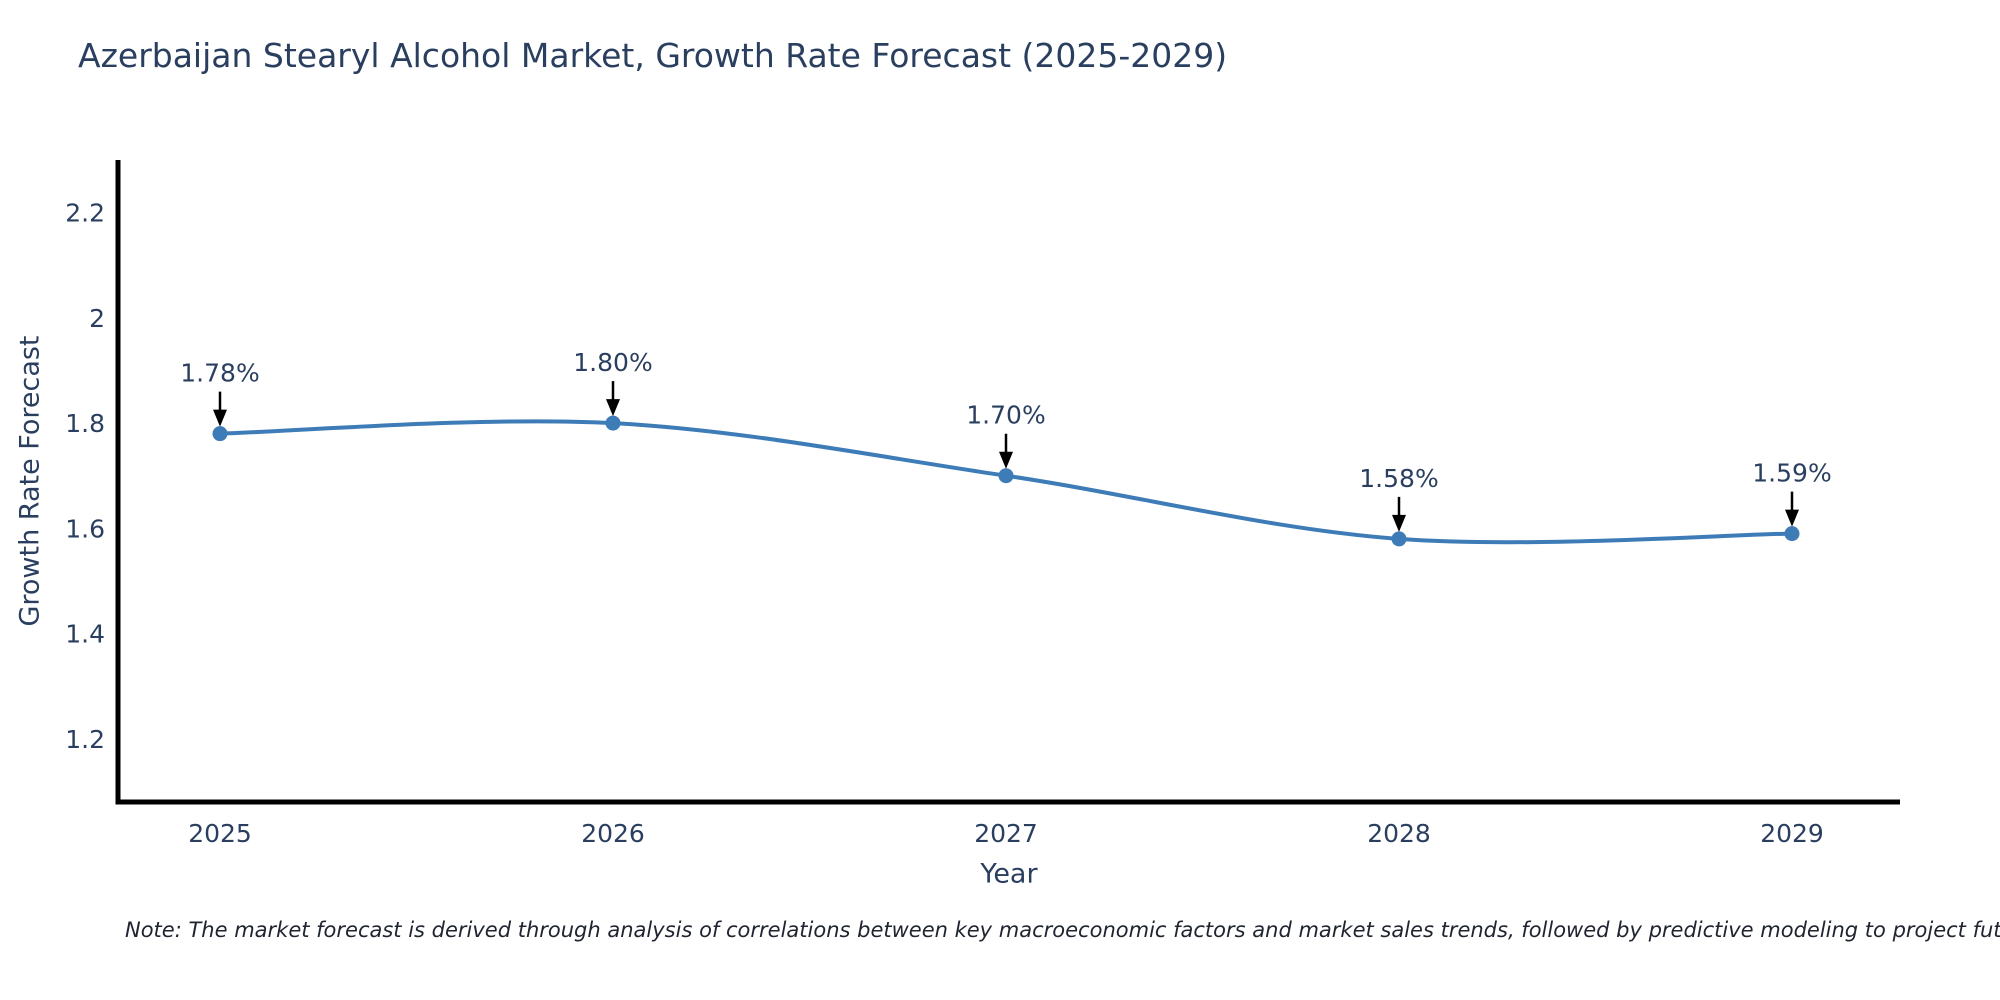 This screenshot has height=1000, width=2000. I want to click on x-tick-label: 2028, so click(1399, 833).